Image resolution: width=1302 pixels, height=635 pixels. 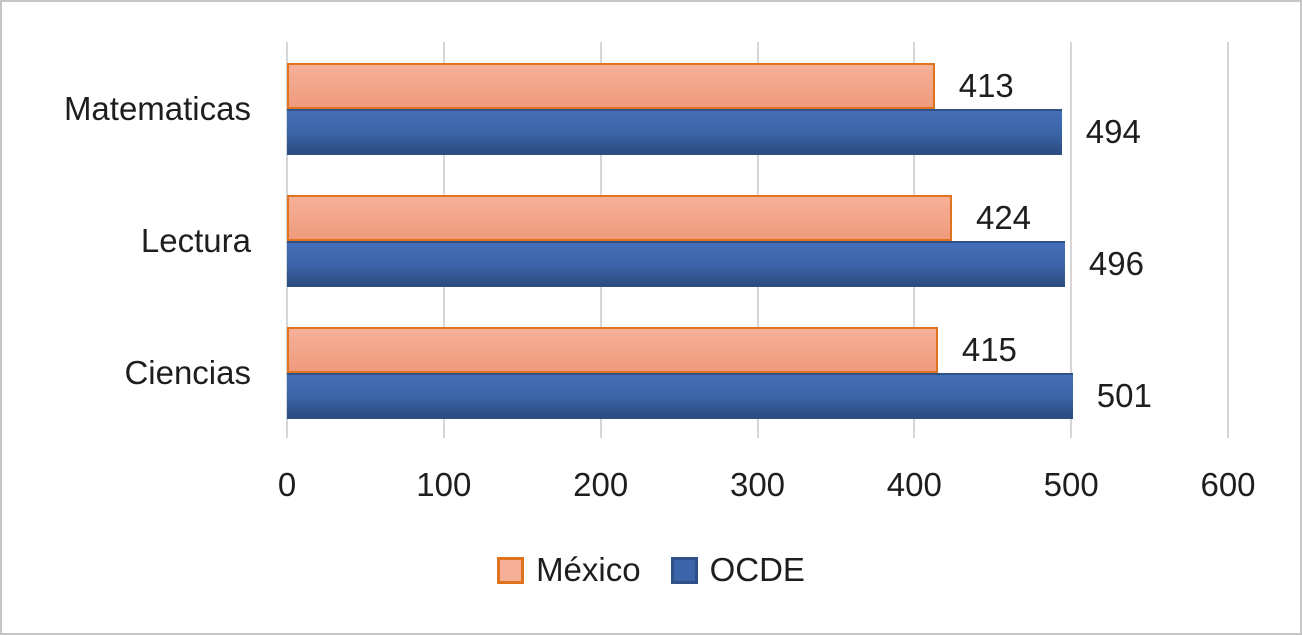 I want to click on data-label-ocde-lectura: 496, so click(x=1116, y=263).